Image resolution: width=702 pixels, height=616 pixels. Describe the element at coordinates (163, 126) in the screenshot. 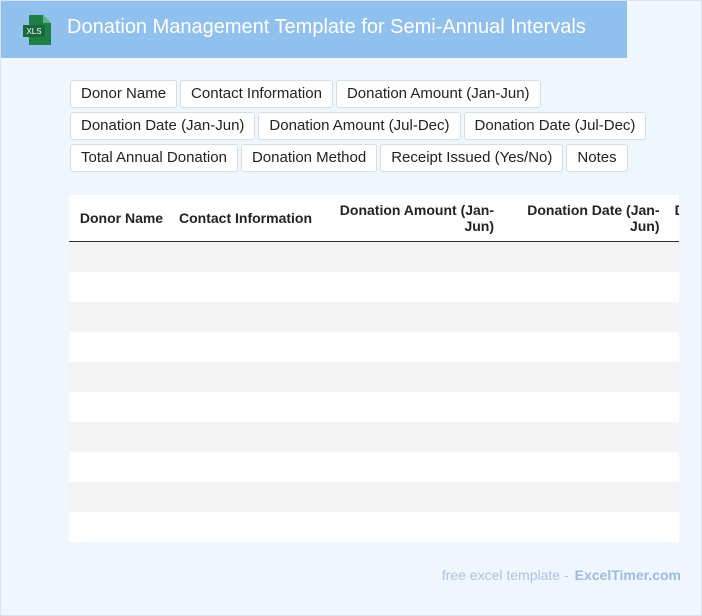

I see `tag: Donation Date (Jan-Jun)` at that location.